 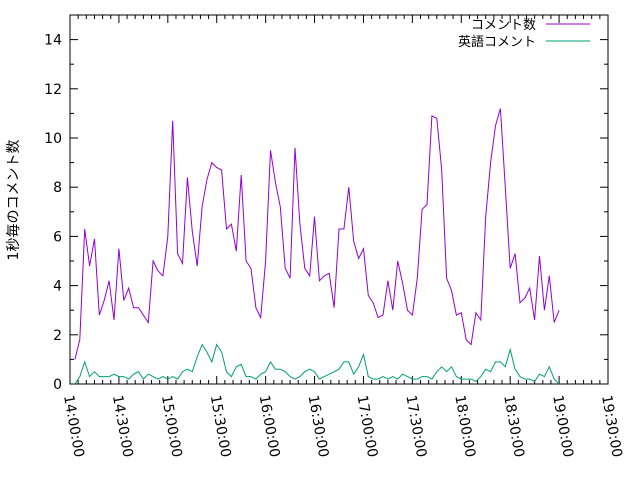 I want to click on legend-label-0: コメント数, so click(x=503, y=25).